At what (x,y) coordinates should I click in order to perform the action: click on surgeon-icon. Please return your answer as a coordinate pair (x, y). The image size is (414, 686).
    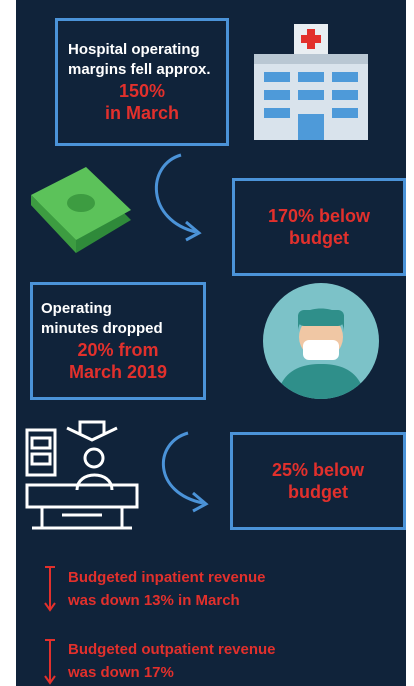
    Looking at the image, I should click on (321, 341).